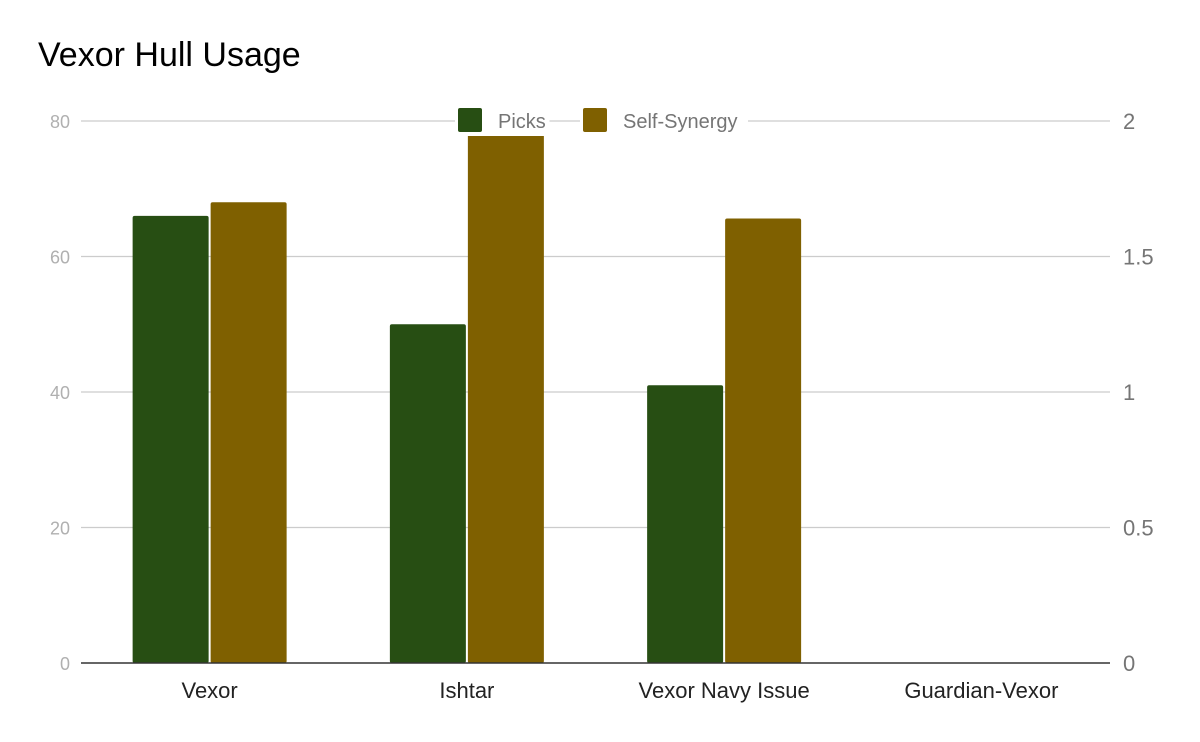 This screenshot has height=742, width=1200. Describe the element at coordinates (60, 258) in the screenshot. I see `y-left-tick-label: 60` at that location.